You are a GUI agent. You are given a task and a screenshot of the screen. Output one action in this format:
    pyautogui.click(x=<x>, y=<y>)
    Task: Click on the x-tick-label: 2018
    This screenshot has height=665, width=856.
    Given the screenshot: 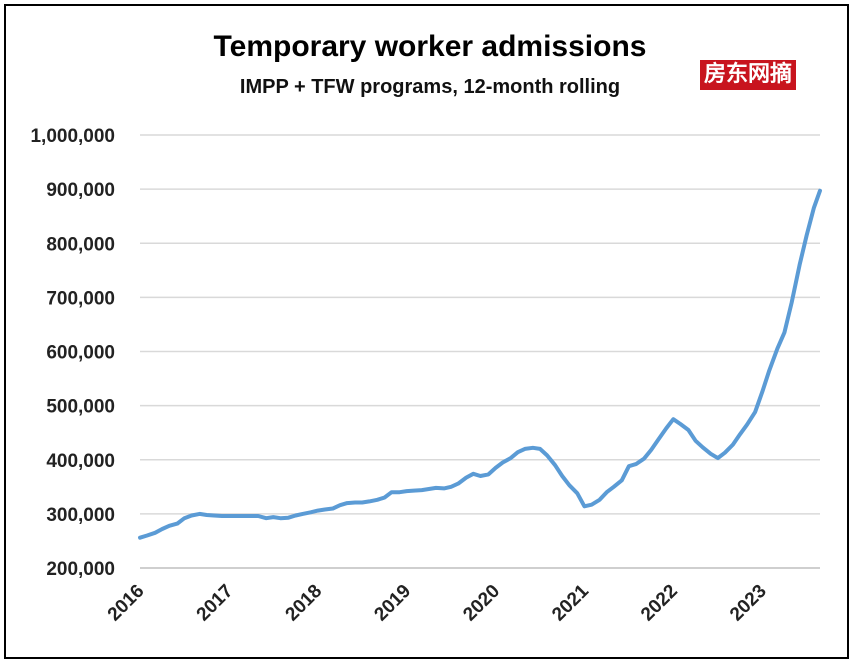 What is the action you would take?
    pyautogui.click(x=304, y=603)
    